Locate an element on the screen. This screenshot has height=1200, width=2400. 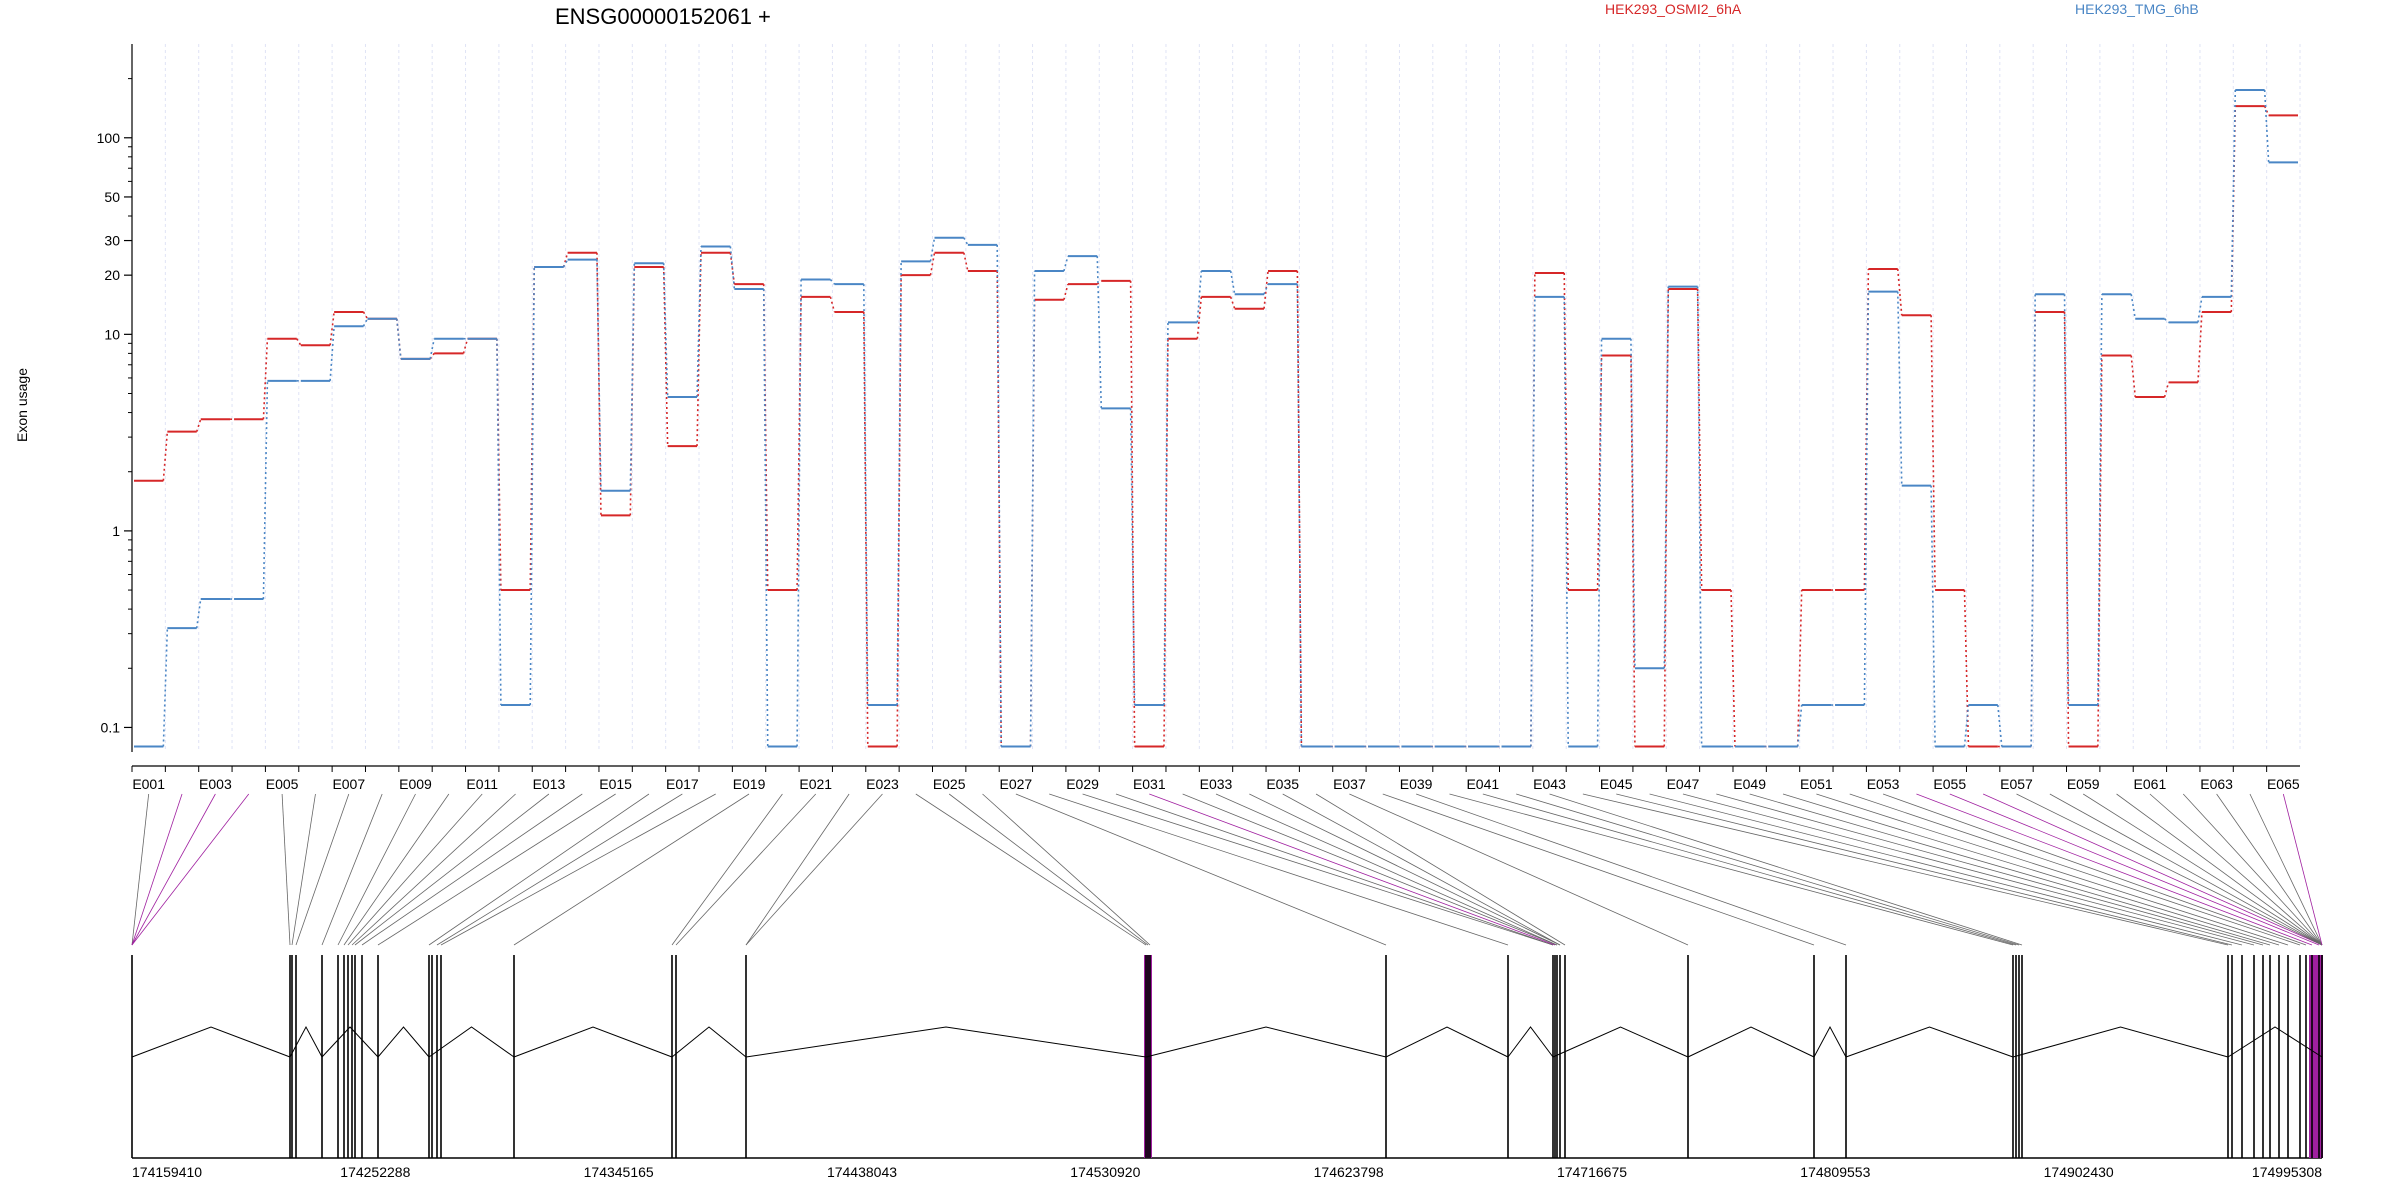
genomic-tick-label: 174902430 is located at coordinates (2079, 1172).